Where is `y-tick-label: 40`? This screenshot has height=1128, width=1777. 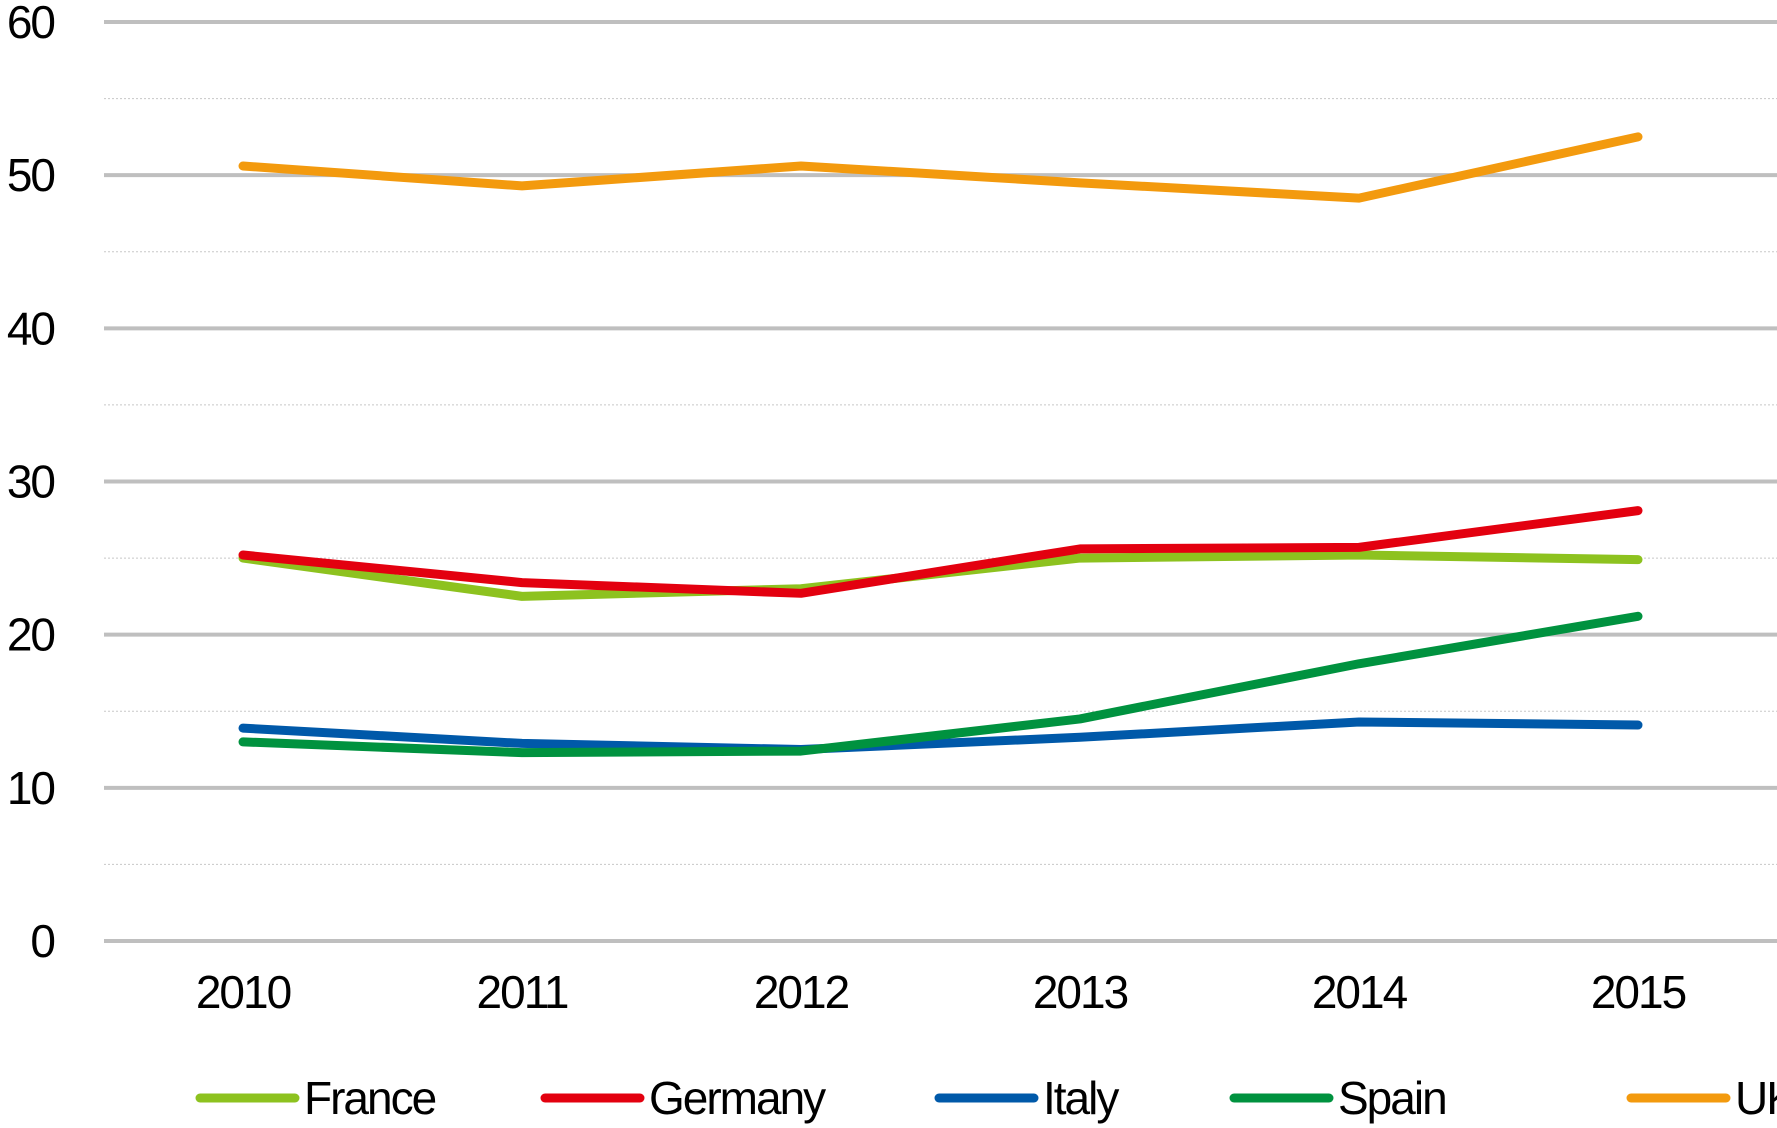 y-tick-label: 40 is located at coordinates (31, 328).